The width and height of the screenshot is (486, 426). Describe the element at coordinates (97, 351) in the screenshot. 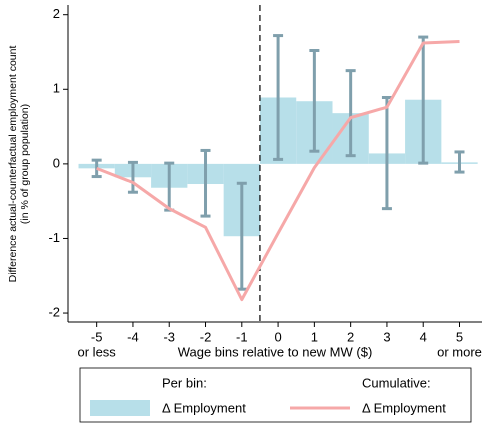

I see `x-tick-note: or less` at that location.